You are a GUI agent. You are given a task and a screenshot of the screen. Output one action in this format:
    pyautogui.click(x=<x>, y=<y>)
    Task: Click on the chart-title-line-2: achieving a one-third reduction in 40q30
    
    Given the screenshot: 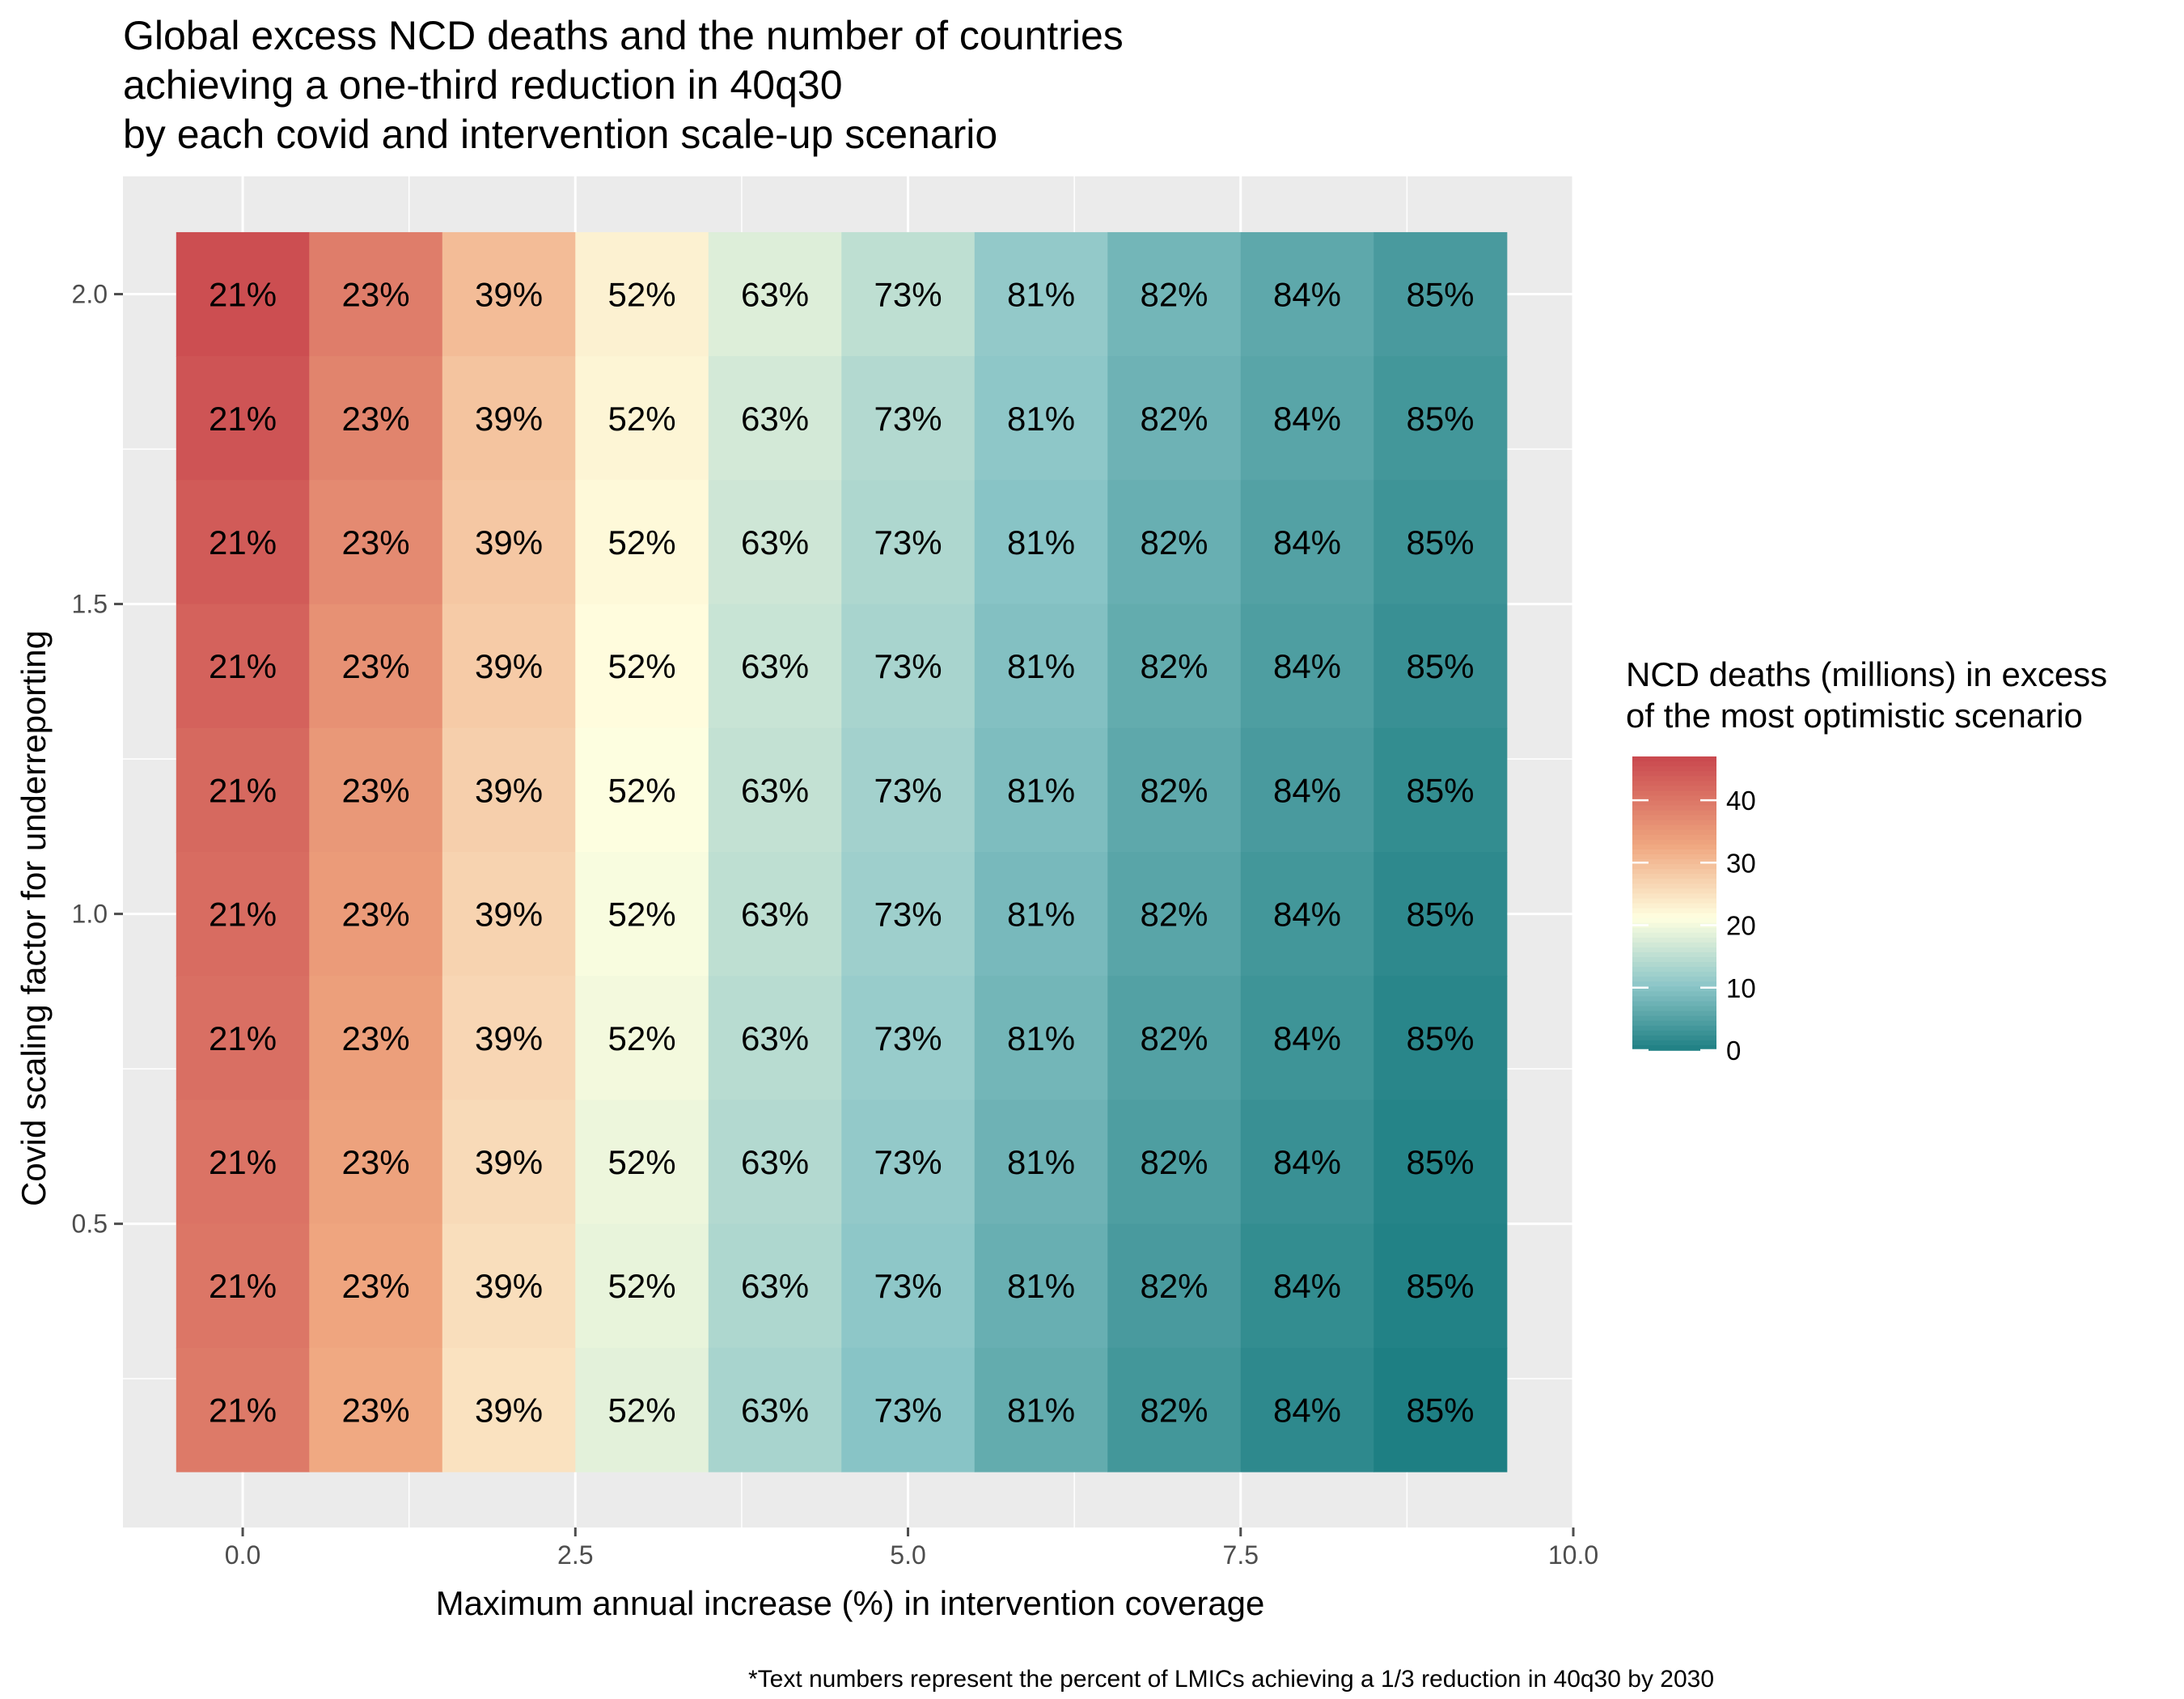 What is the action you would take?
    pyautogui.click(x=483, y=85)
    